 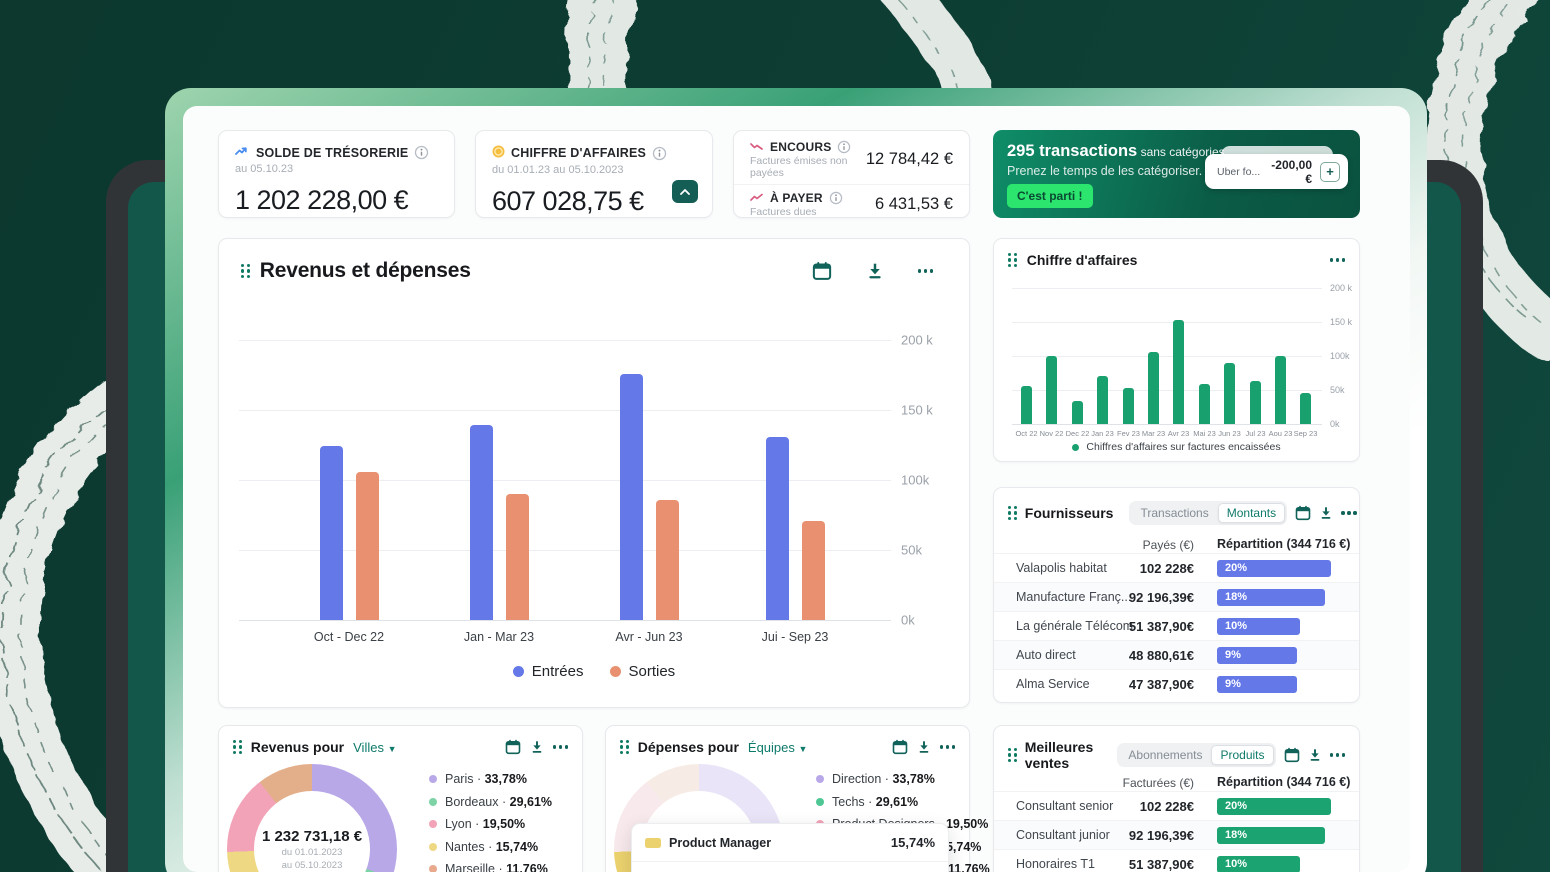 What do you see at coordinates (642, 671) in the screenshot?
I see `legend-item: Sorties` at bounding box center [642, 671].